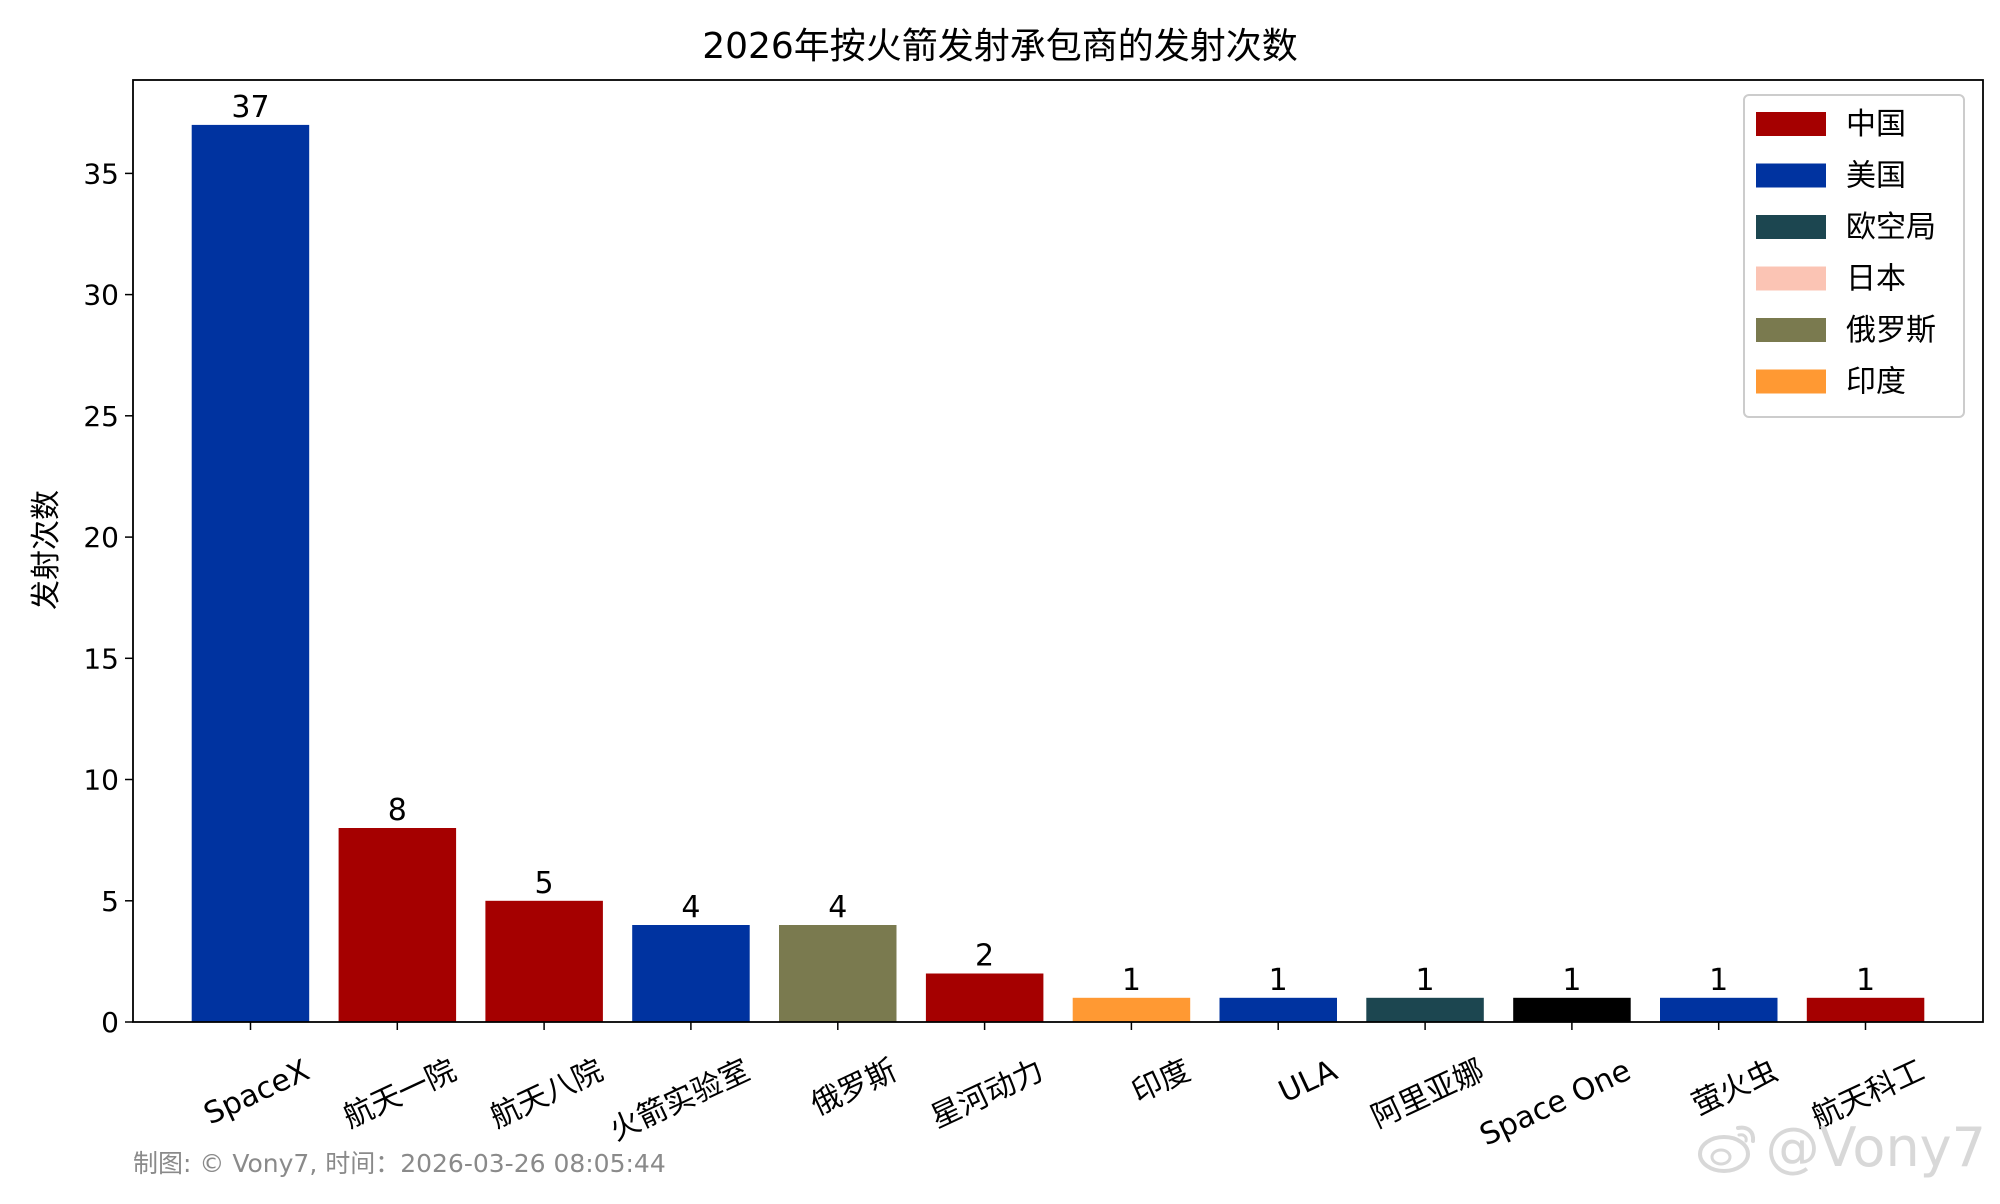 The image size is (2000, 1204). Describe the element at coordinates (101, 173) in the screenshot. I see `y-tick-label-7: 35` at that location.